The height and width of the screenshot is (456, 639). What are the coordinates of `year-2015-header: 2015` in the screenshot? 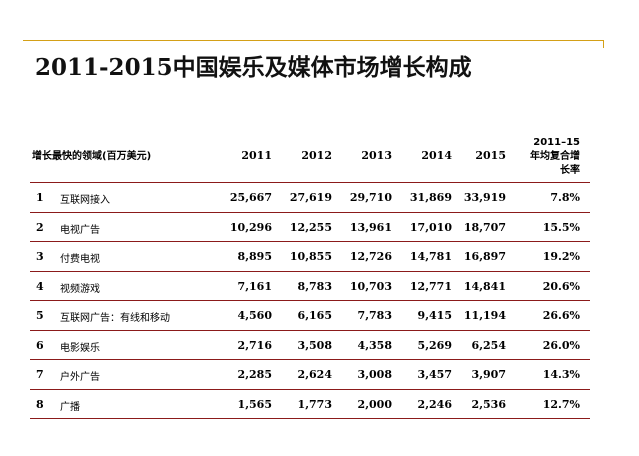 It's located at (490, 155).